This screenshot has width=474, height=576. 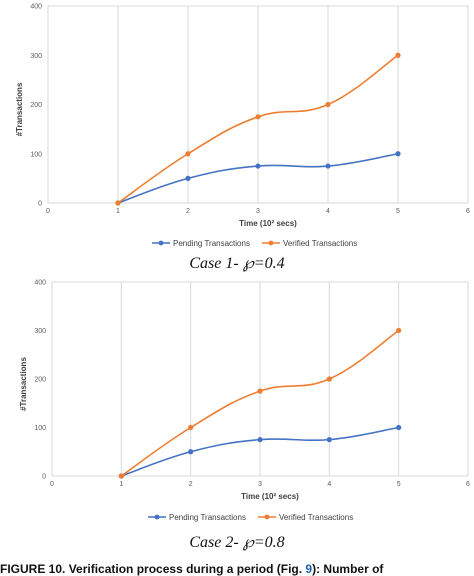 I want to click on case2-y-tick-label: 400, so click(x=40, y=283).